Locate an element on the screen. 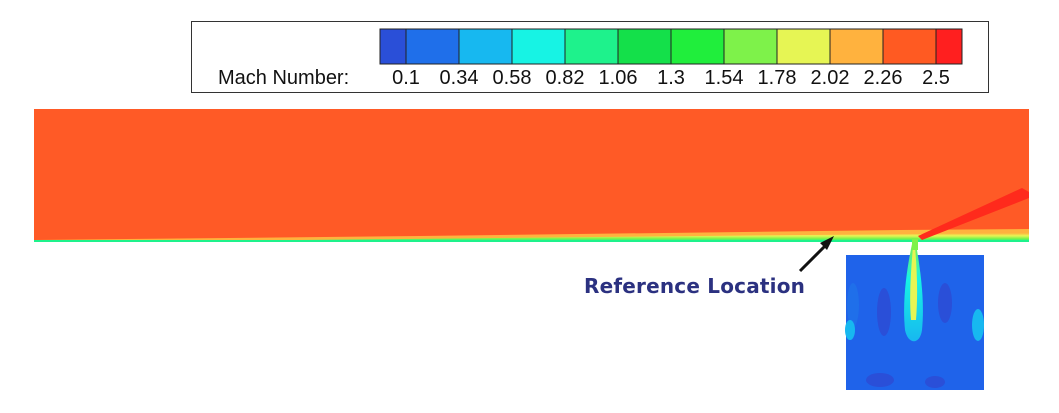 The width and height of the screenshot is (1059, 413). legend-tick-label: 0.82 is located at coordinates (565, 78).